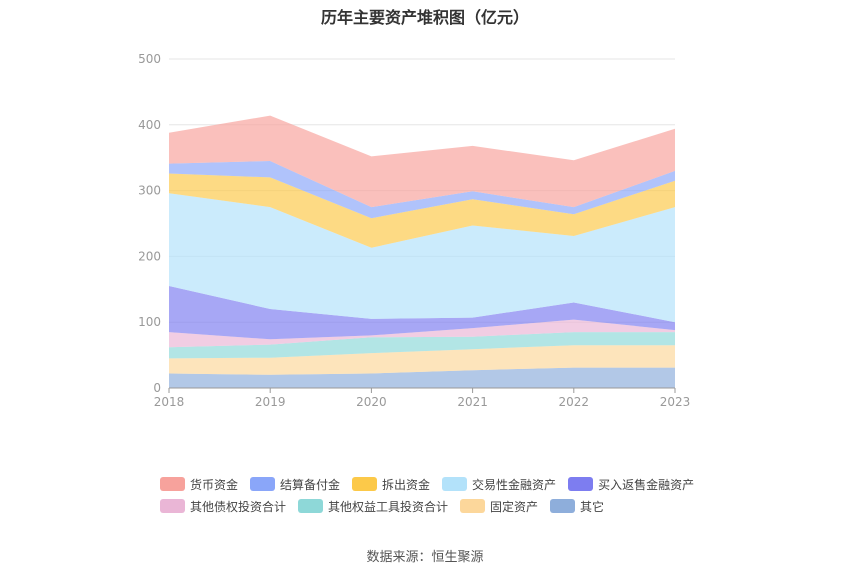 The image size is (850, 575). Describe the element at coordinates (422, 360) in the screenshot. I see `area-固定资产` at that location.